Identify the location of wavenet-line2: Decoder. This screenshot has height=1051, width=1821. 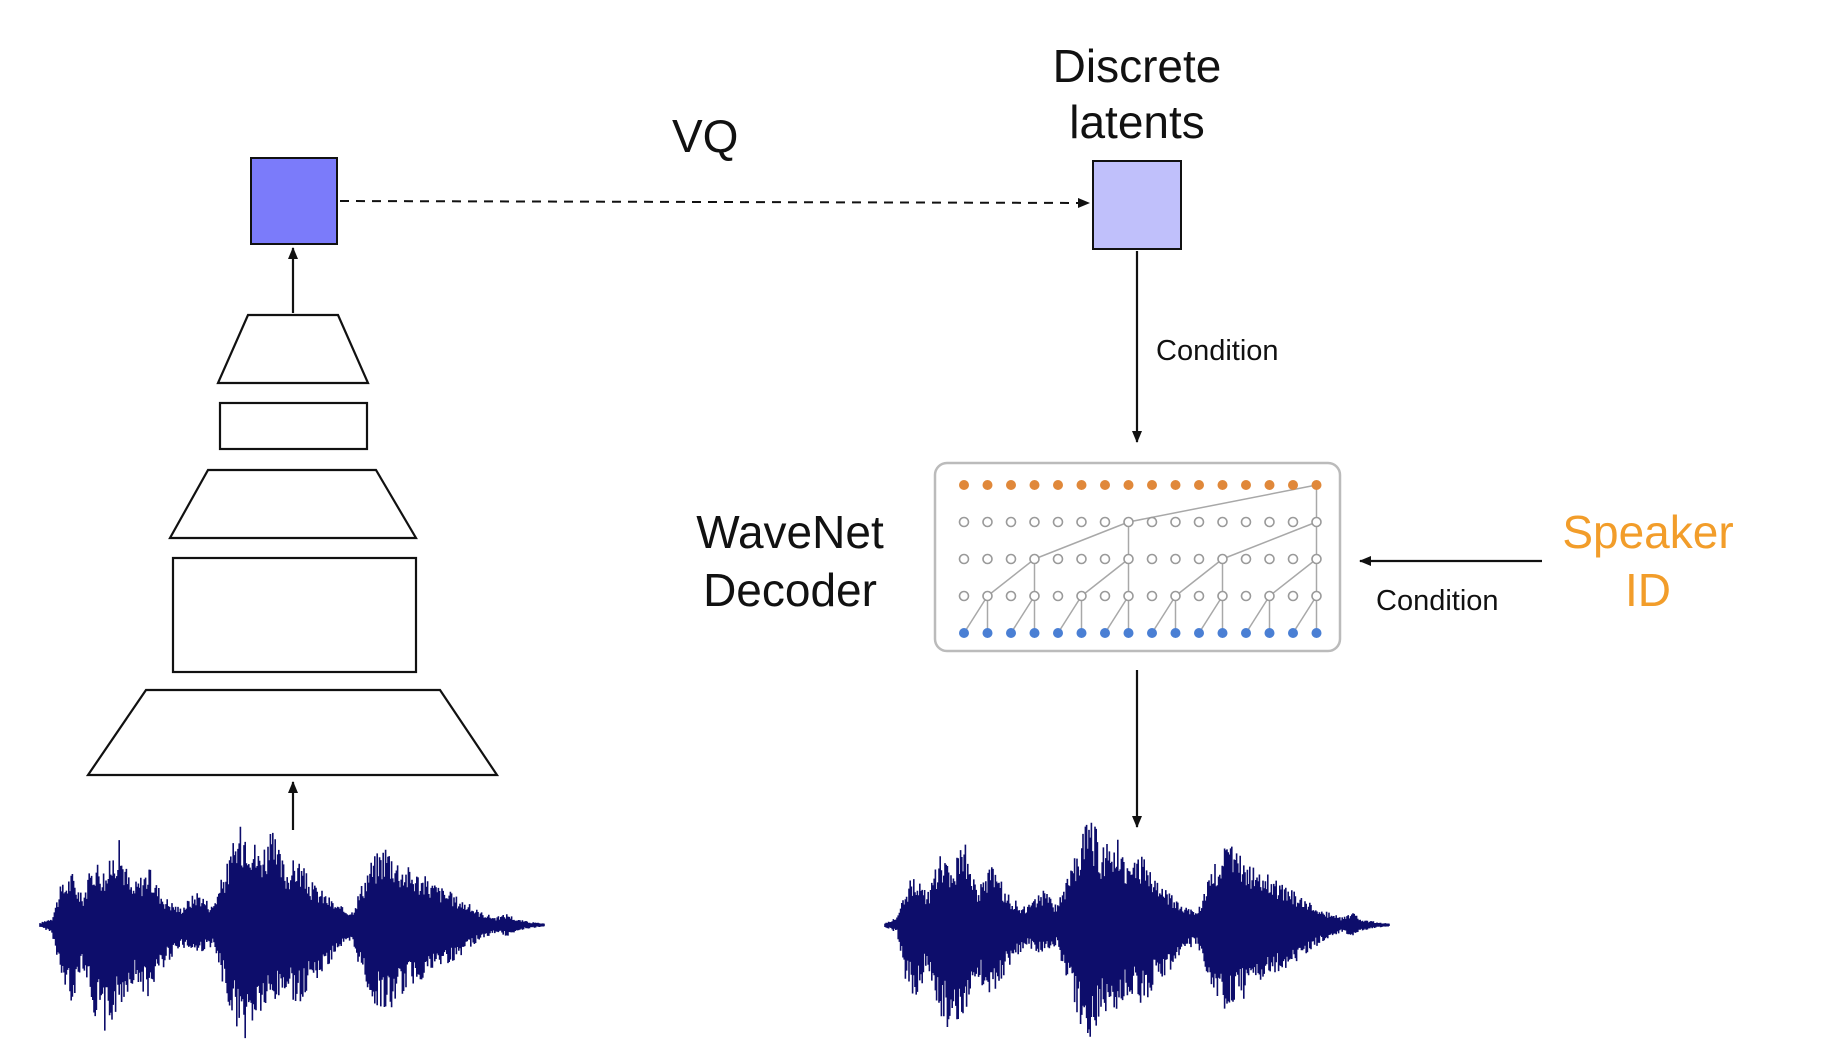
(790, 590).